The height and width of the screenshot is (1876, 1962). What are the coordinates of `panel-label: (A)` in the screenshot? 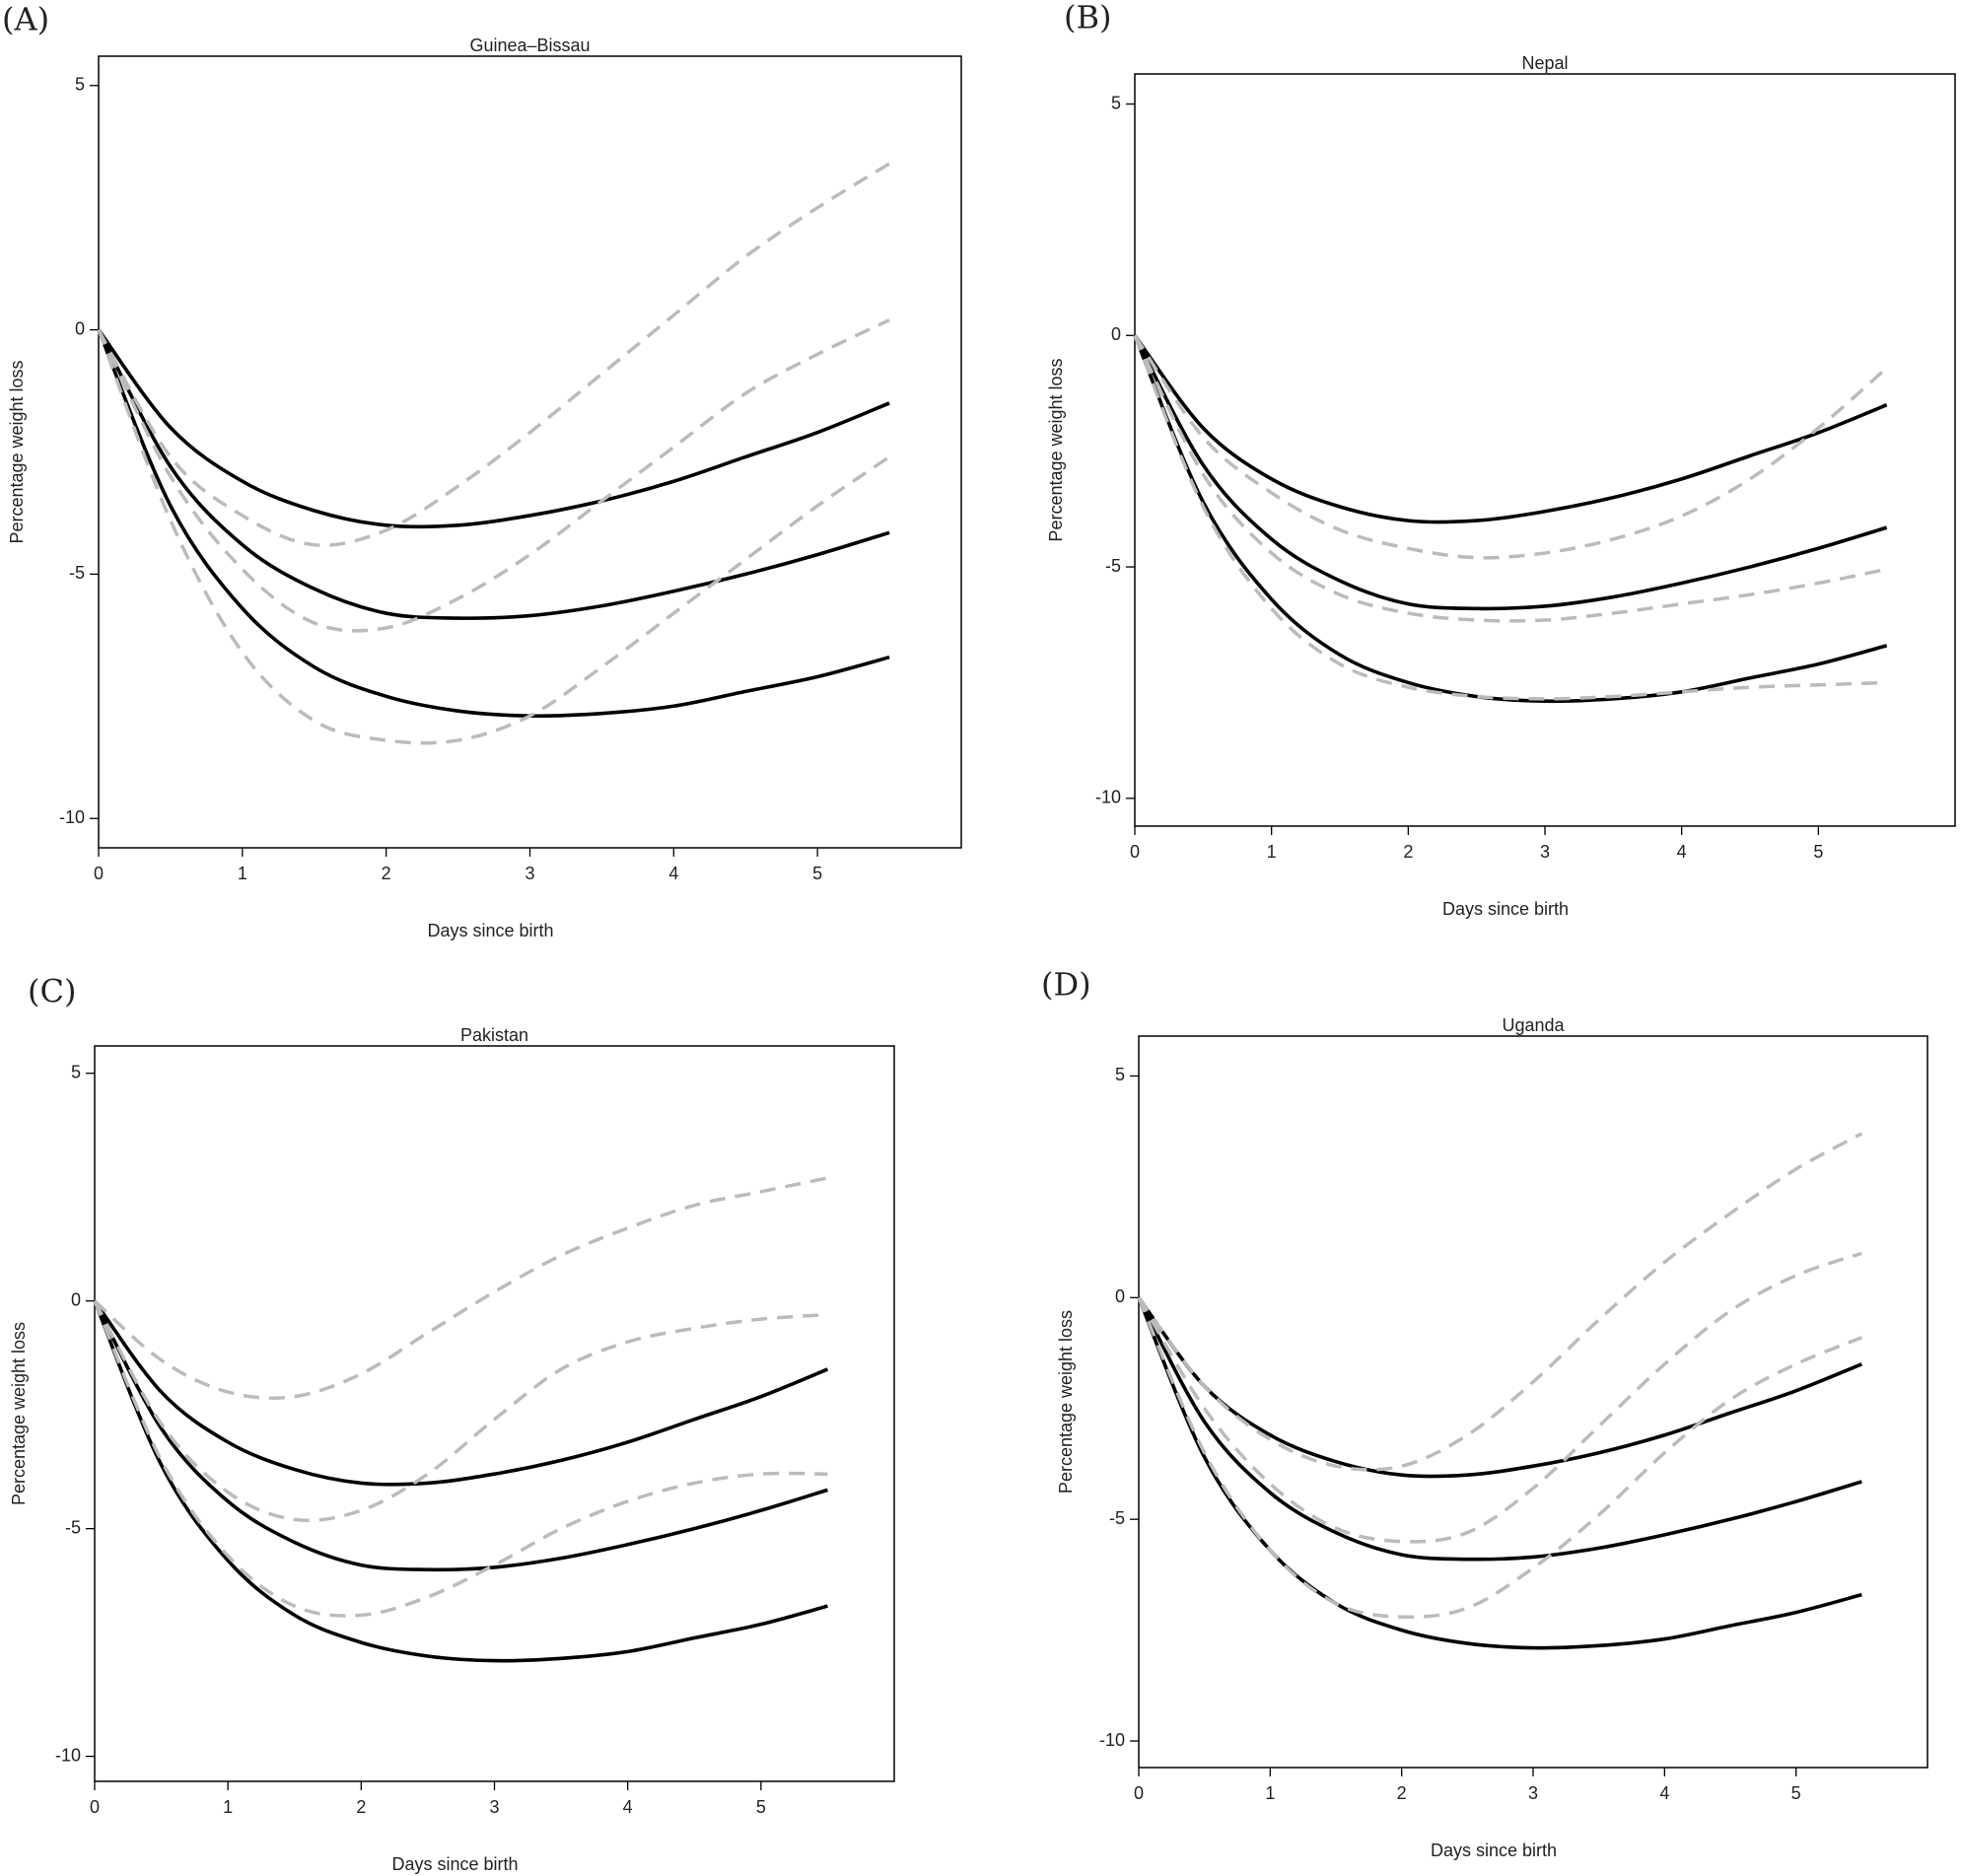 It's located at (25, 19).